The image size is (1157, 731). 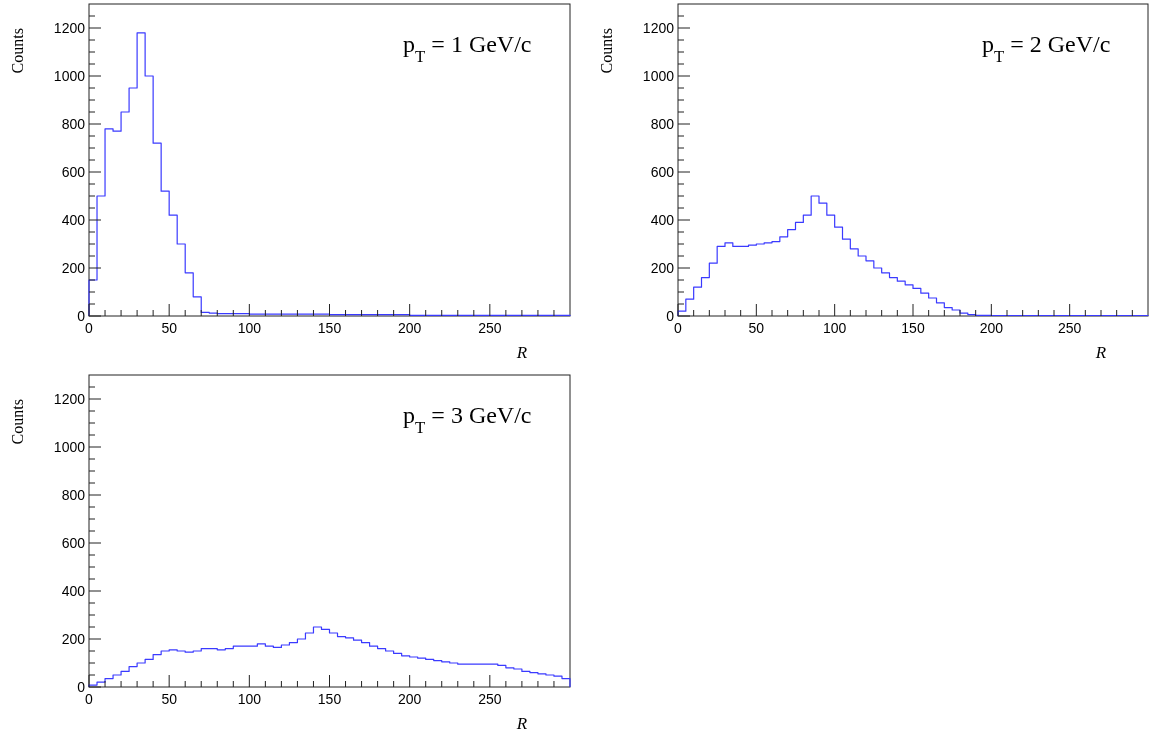 What do you see at coordinates (467, 419) in the screenshot?
I see `text: p$_{T}$ = 3 GeV/c` at bounding box center [467, 419].